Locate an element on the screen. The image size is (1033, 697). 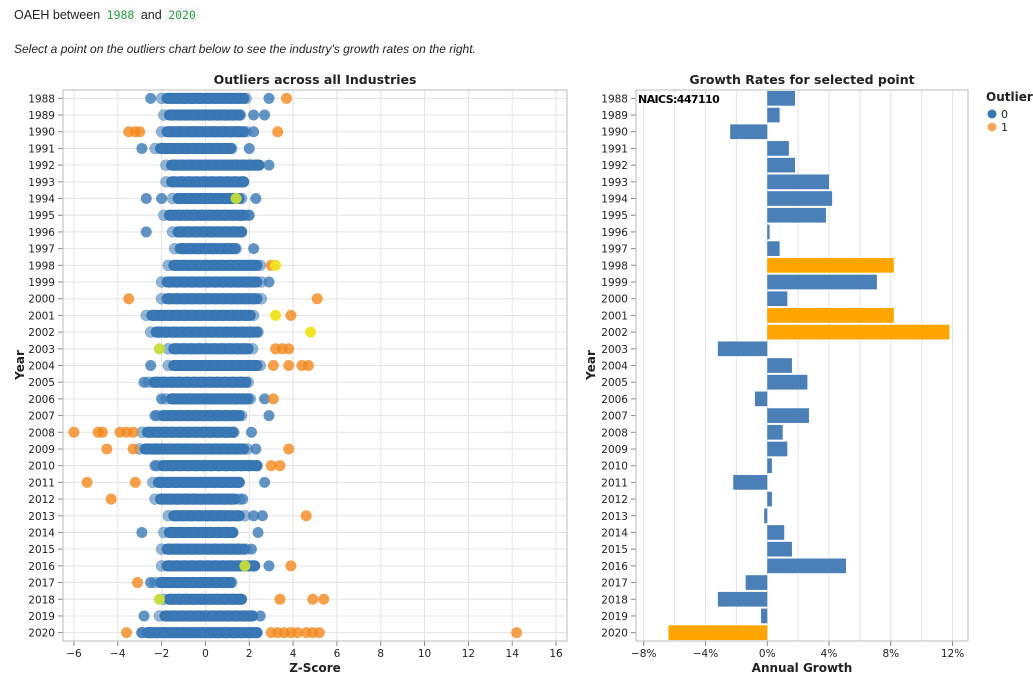
growth-bar-2015 is located at coordinates (779, 549).